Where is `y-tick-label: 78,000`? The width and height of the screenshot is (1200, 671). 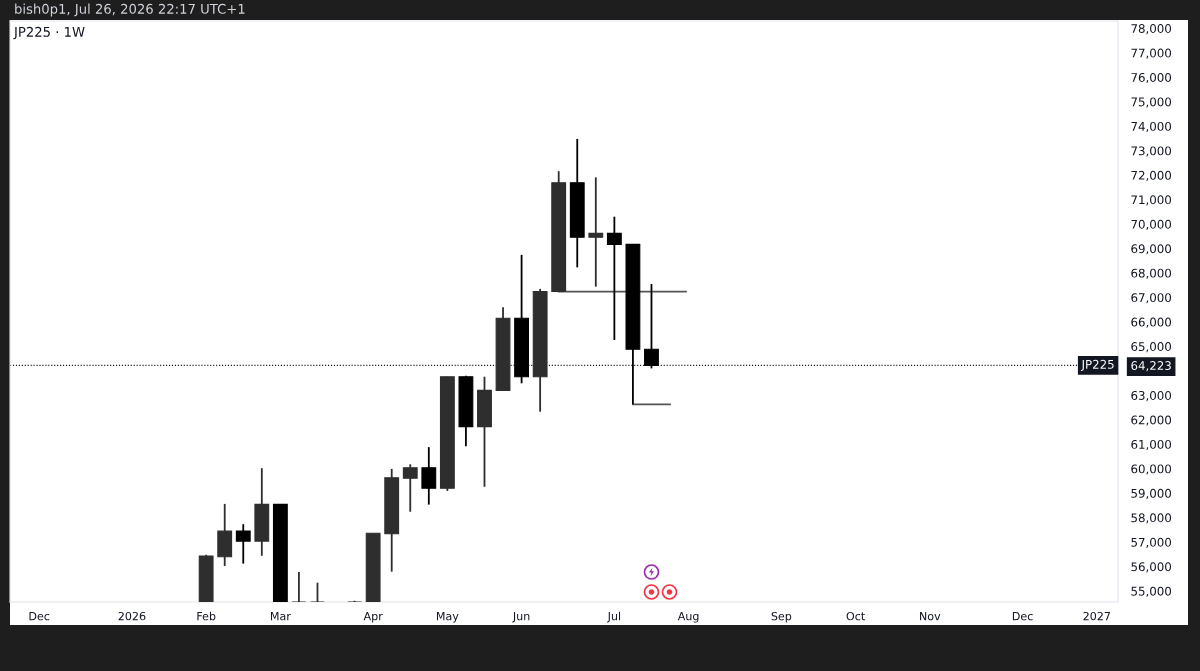 y-tick-label: 78,000 is located at coordinates (1151, 29).